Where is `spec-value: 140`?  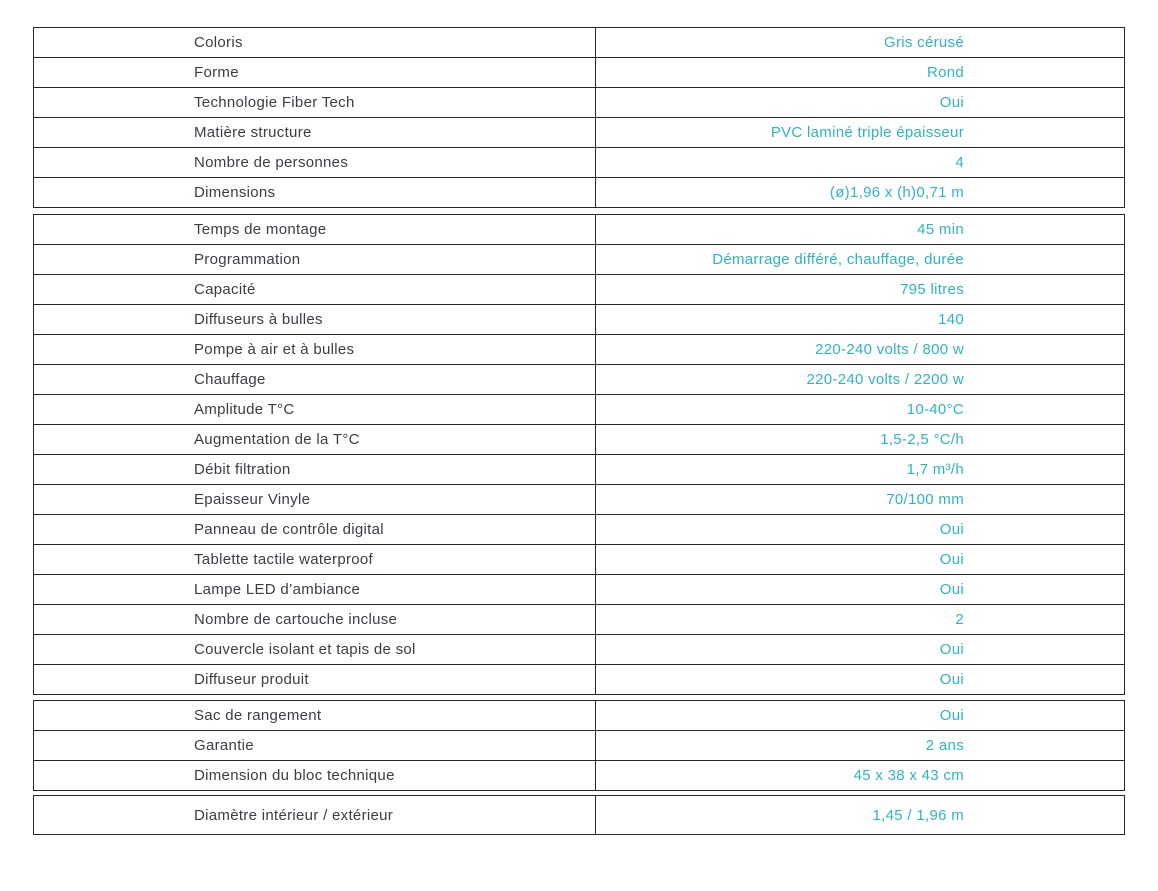
spec-value: 140 is located at coordinates (951, 319).